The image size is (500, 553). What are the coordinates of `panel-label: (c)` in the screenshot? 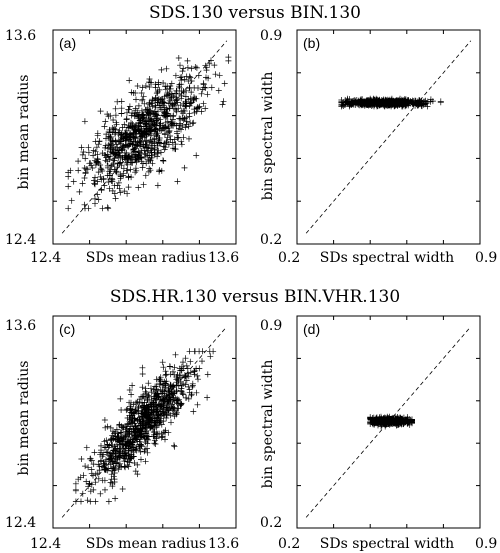 It's located at (67, 329).